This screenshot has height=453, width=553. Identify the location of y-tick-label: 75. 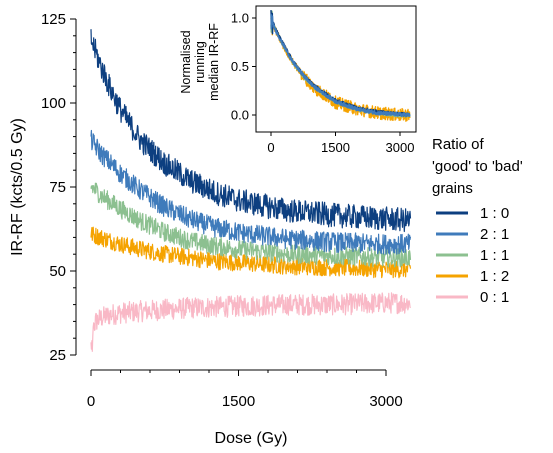
(57, 187).